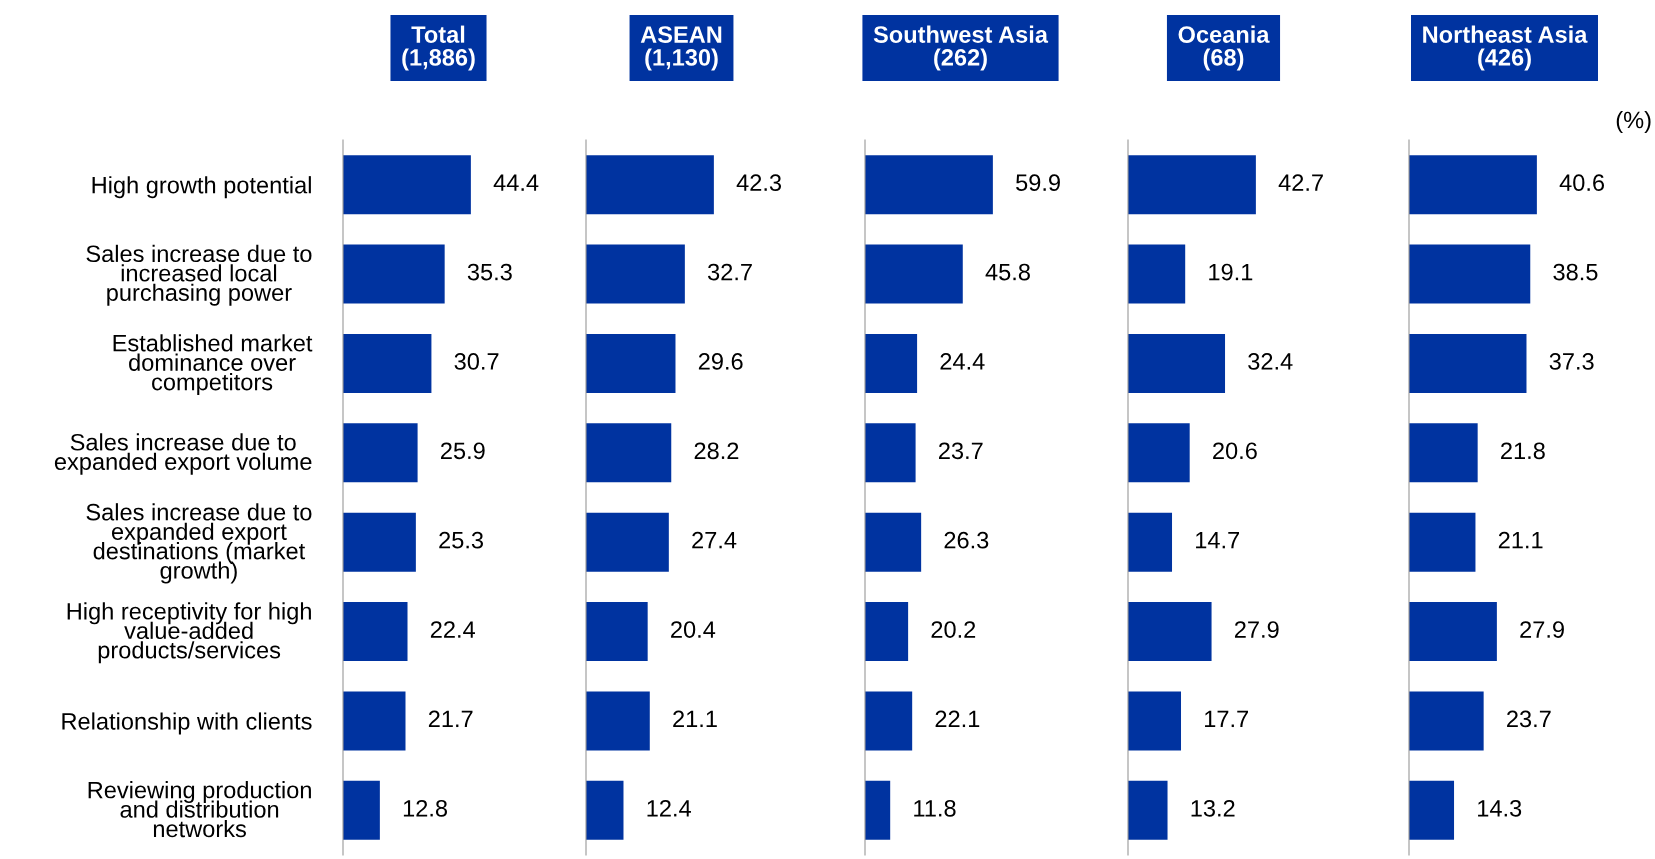  Describe the element at coordinates (1571, 361) in the screenshot. I see `data-label: 37.3` at that location.